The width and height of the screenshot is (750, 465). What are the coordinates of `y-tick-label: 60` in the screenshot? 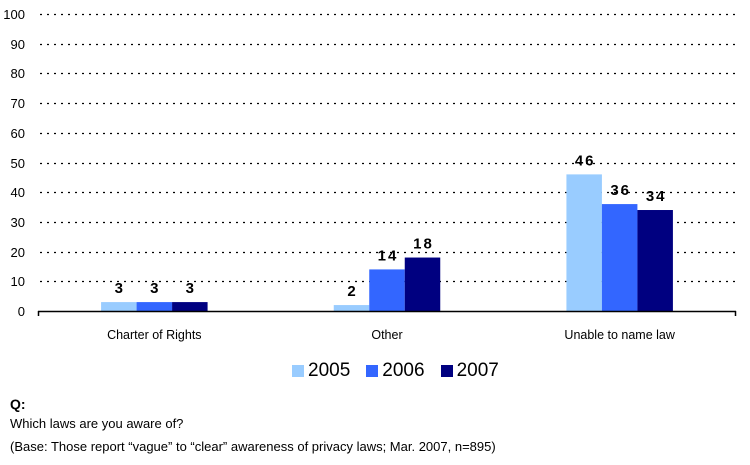 It's located at (18, 133).